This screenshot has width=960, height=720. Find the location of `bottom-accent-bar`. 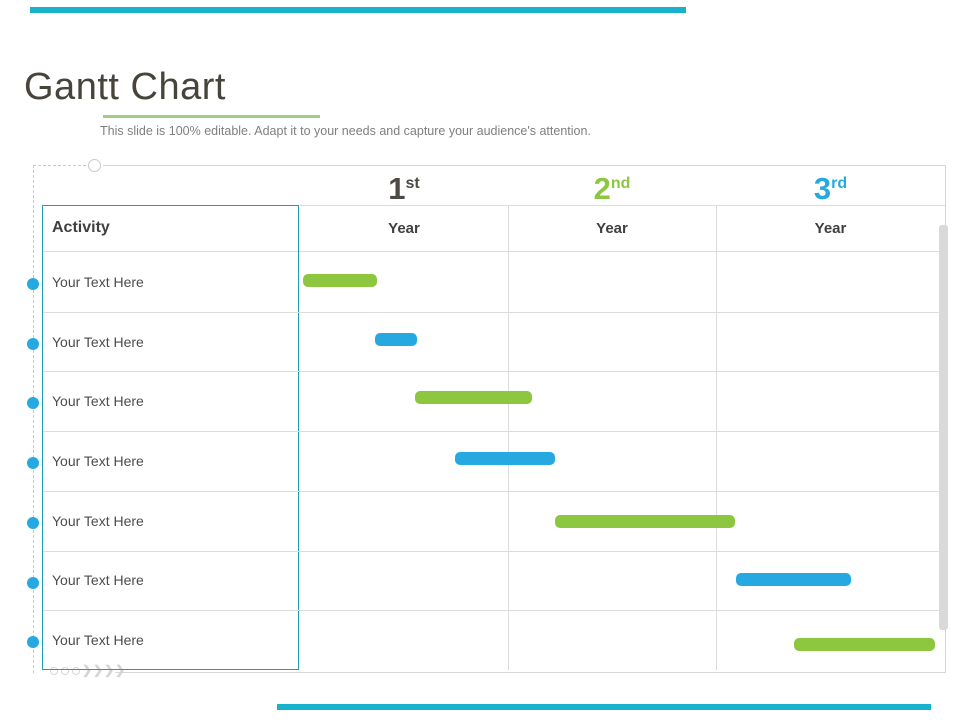

bottom-accent-bar is located at coordinates (604, 707).